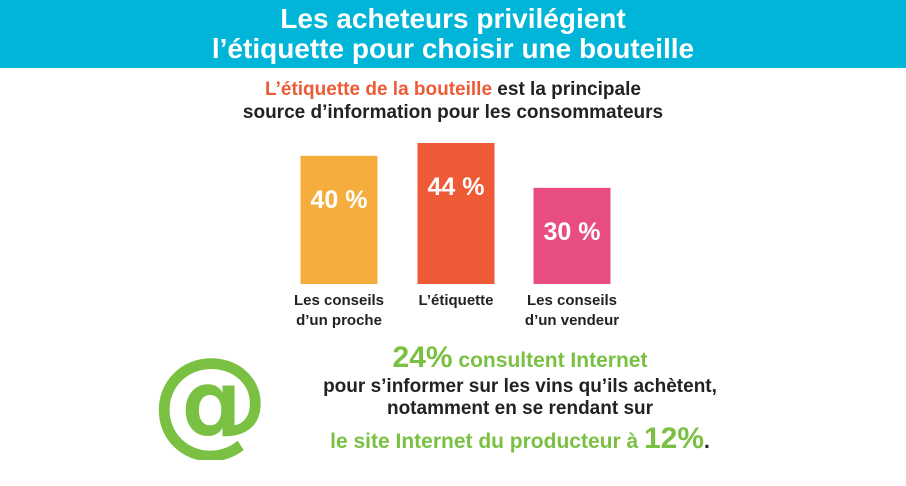  I want to click on internet-line1-rest: consultent Internet, so click(550, 360).